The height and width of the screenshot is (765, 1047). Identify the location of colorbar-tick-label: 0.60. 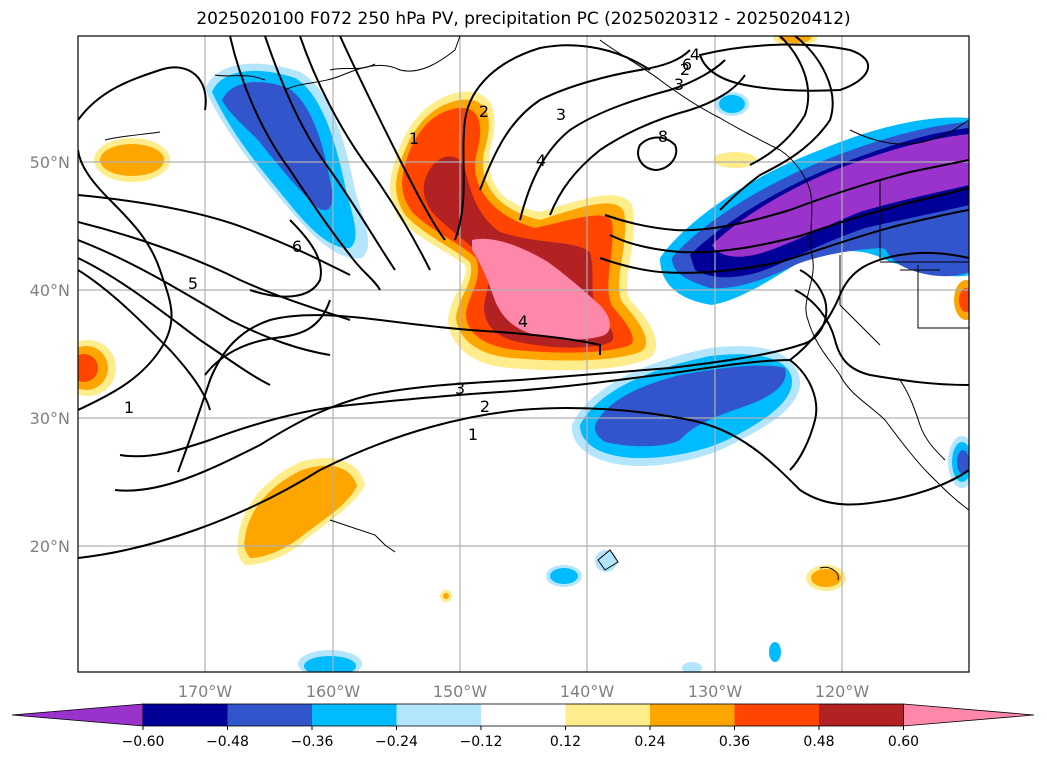
(903, 742).